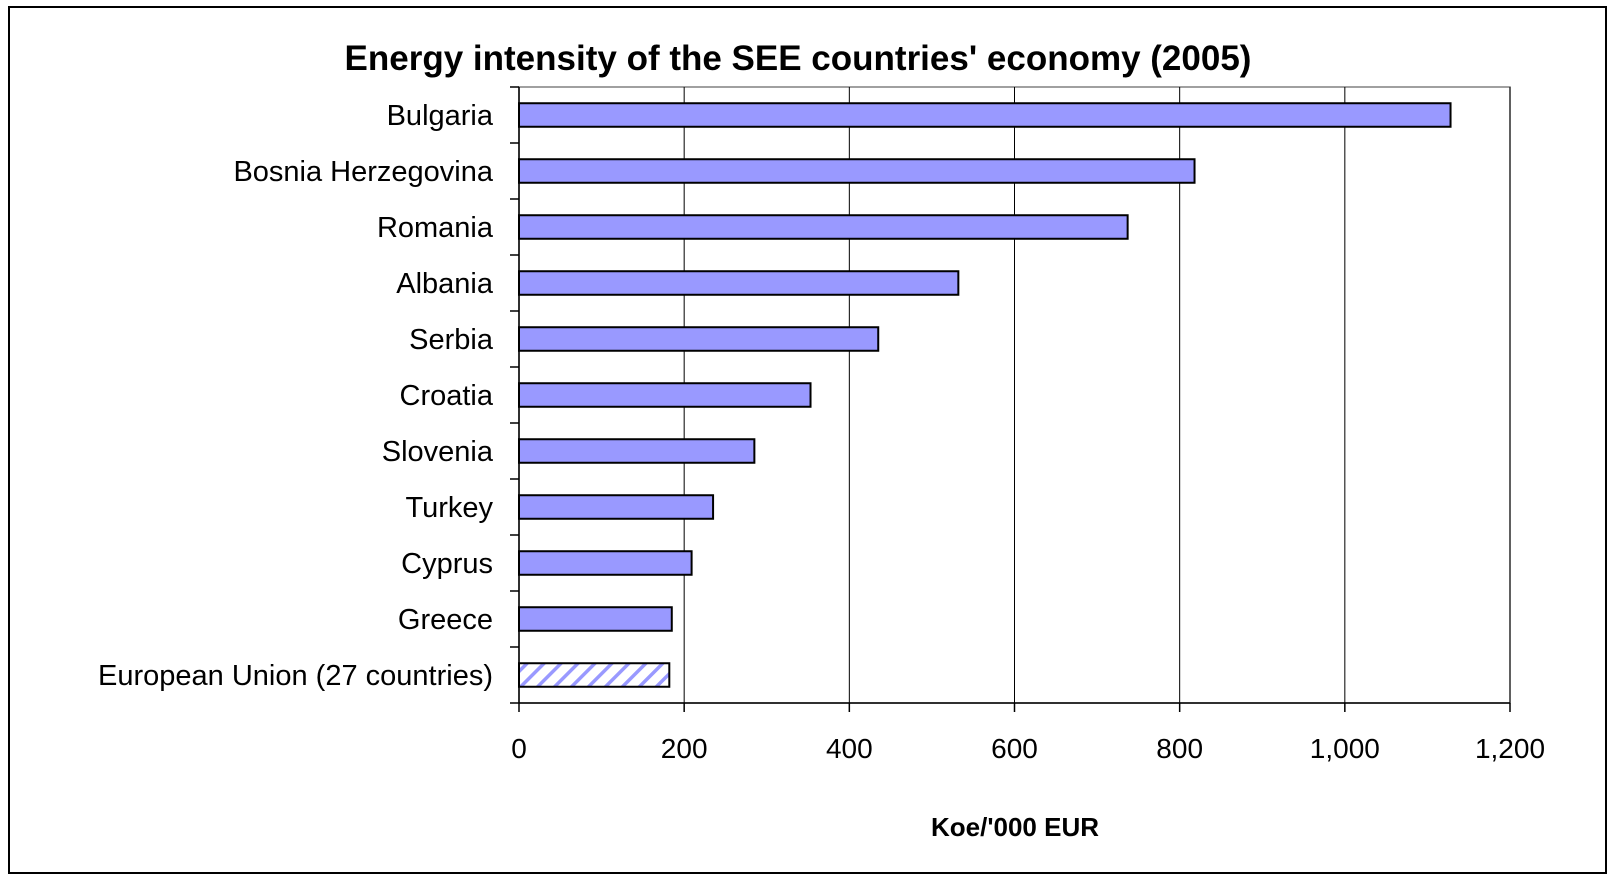 This screenshot has width=1617, height=882. Describe the element at coordinates (1179, 748) in the screenshot. I see `x-tick-label: 800` at that location.